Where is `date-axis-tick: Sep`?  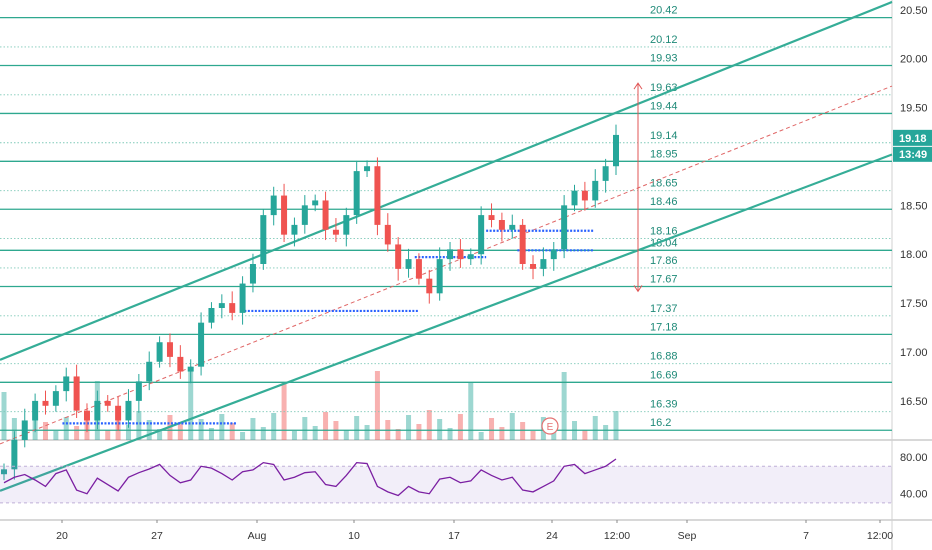 date-axis-tick: Sep is located at coordinates (687, 536).